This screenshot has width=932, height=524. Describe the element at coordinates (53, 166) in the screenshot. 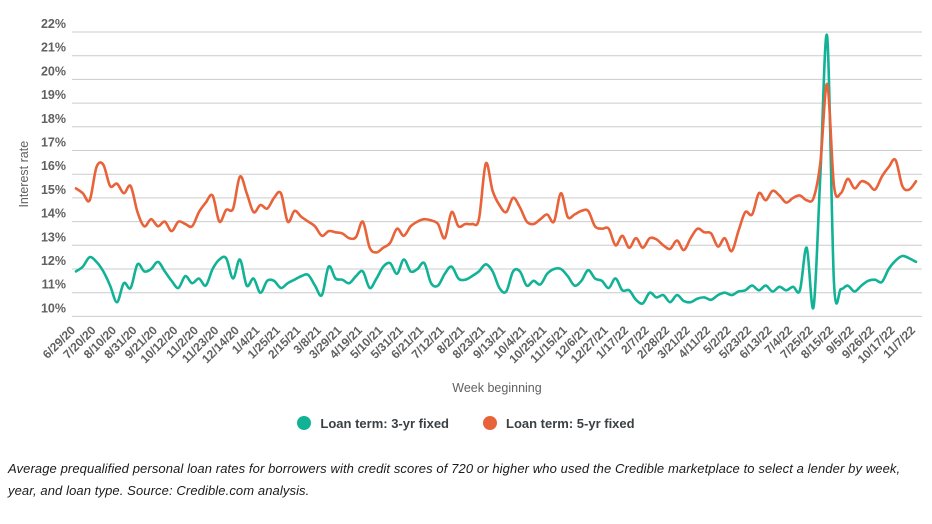

I see `y-tick-label: 16%` at that location.